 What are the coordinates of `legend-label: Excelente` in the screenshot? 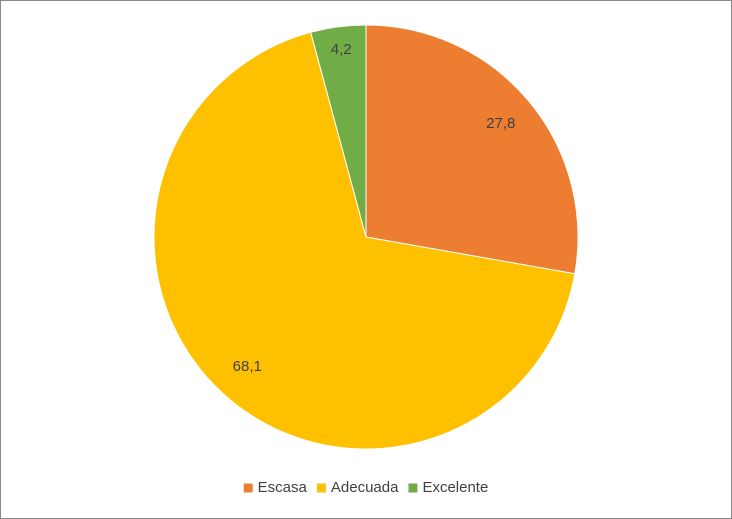 It's located at (455, 487).